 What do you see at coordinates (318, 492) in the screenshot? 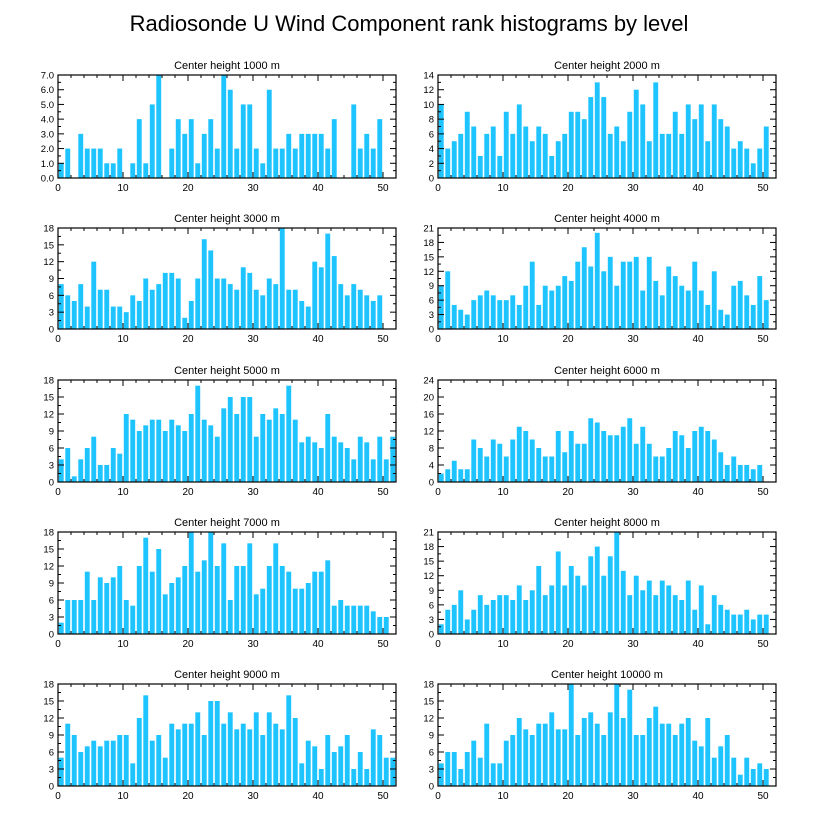
I see `x-tick-label: 40` at bounding box center [318, 492].